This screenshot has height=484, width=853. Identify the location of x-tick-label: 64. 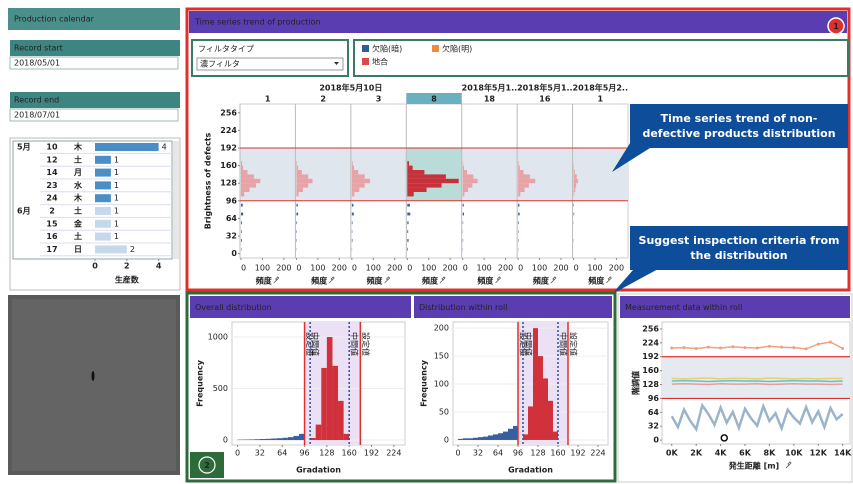
(498, 453).